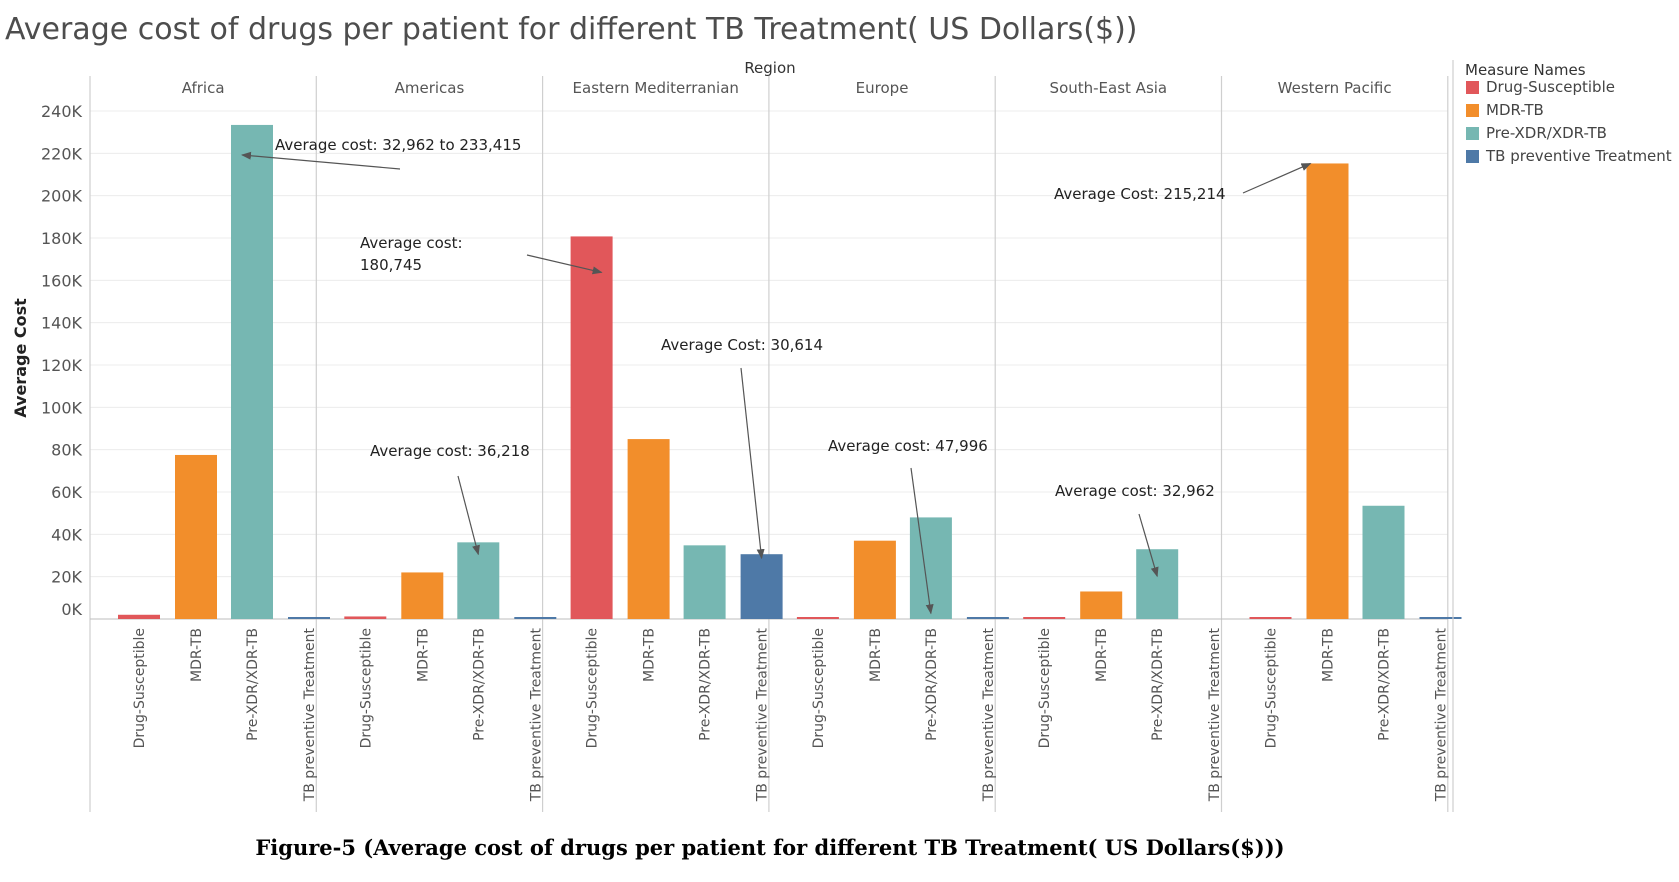 The image size is (1679, 882). What do you see at coordinates (62, 365) in the screenshot?
I see `y-tick-label: 120K` at bounding box center [62, 365].